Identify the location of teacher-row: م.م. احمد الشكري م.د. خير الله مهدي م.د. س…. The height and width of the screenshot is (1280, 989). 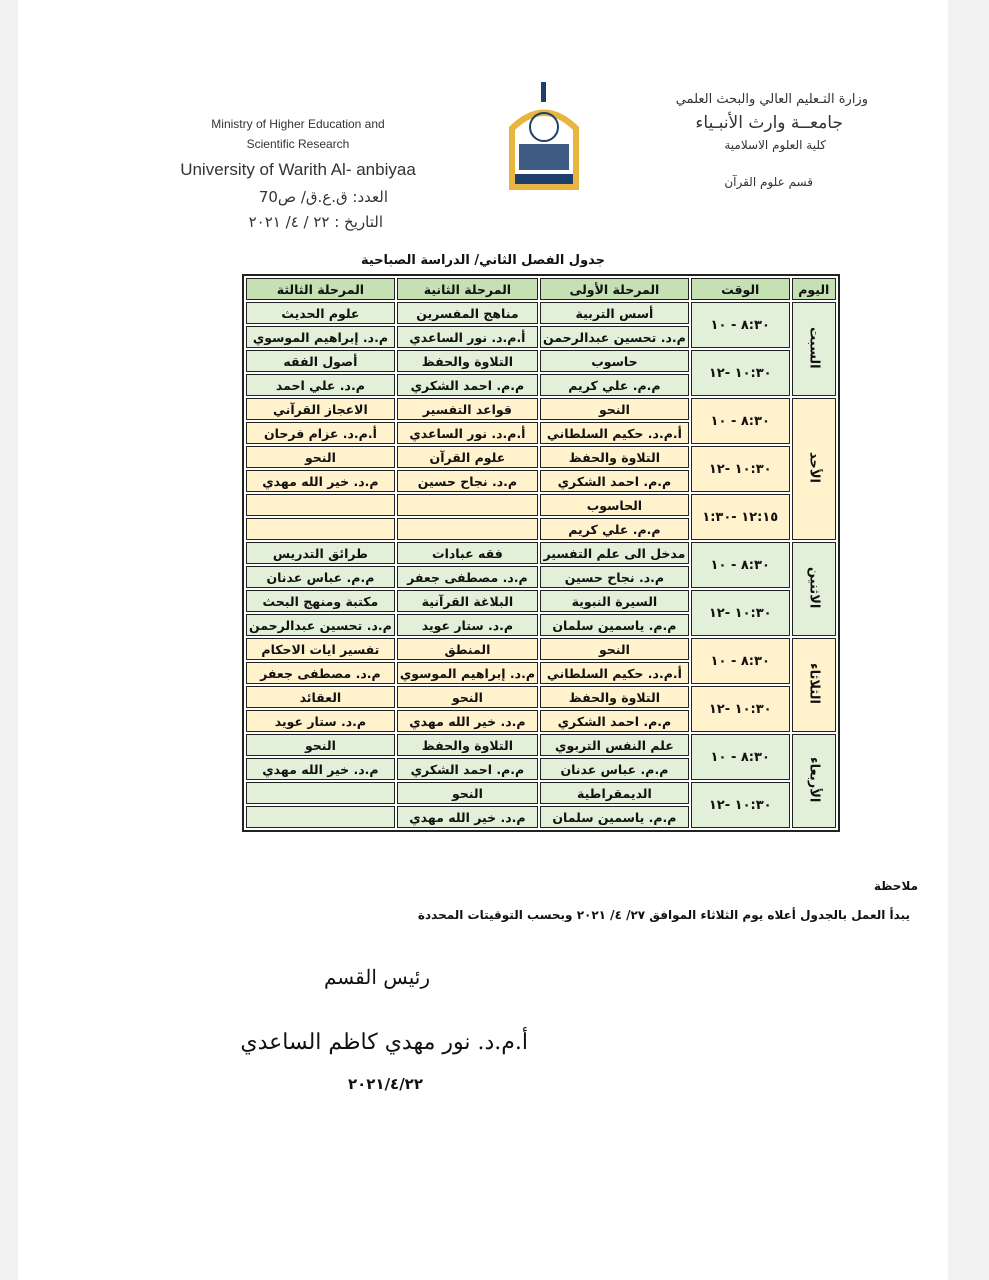
(541, 721).